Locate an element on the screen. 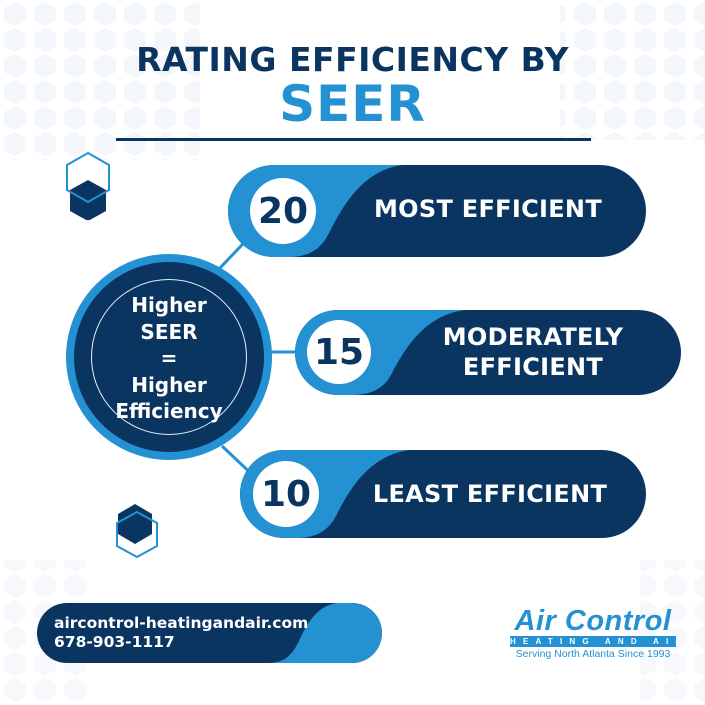 This screenshot has height=705, width=705. rating-value-badge: 20 is located at coordinates (283, 211).